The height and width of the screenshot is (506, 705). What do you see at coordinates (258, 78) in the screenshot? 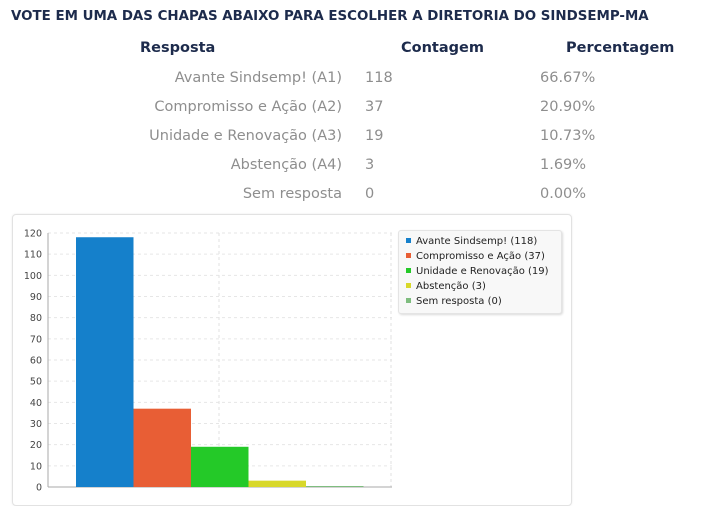
I see `answer-label: Avante Sindsemp! (A1)` at bounding box center [258, 78].